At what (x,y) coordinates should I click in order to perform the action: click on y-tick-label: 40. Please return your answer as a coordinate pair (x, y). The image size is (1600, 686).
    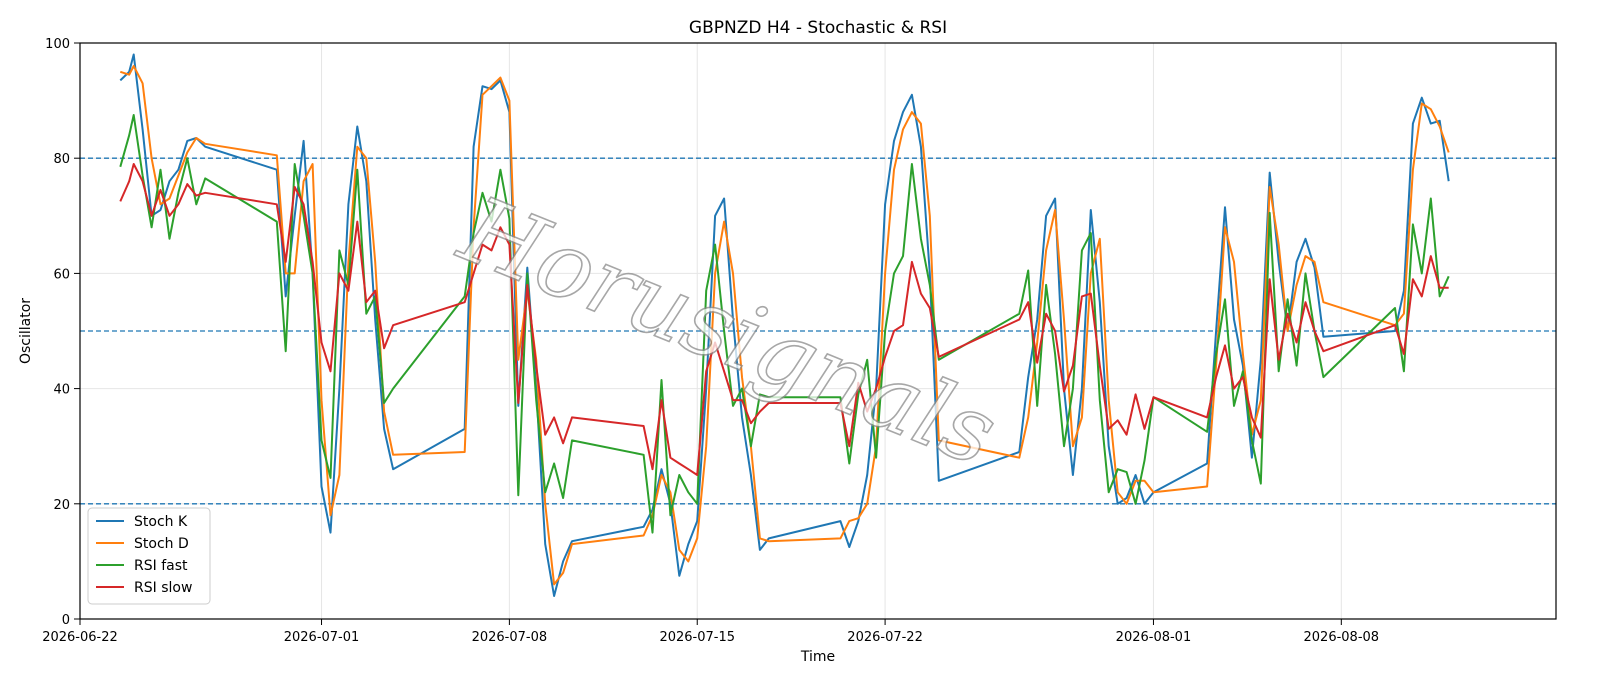
    Looking at the image, I should click on (61, 390).